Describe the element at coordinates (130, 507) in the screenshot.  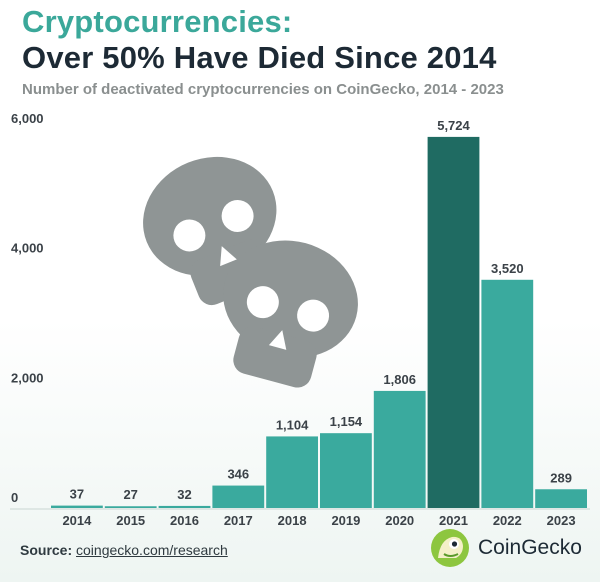
I see `bar-2015` at that location.